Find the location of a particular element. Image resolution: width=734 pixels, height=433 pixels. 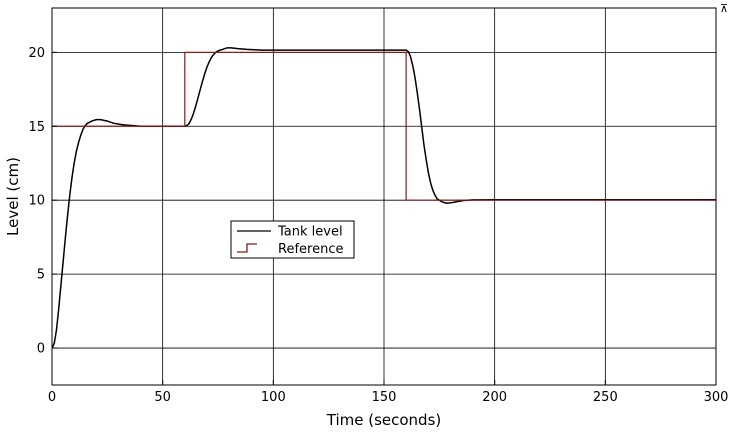

x-tick-label: 200 is located at coordinates (494, 397).